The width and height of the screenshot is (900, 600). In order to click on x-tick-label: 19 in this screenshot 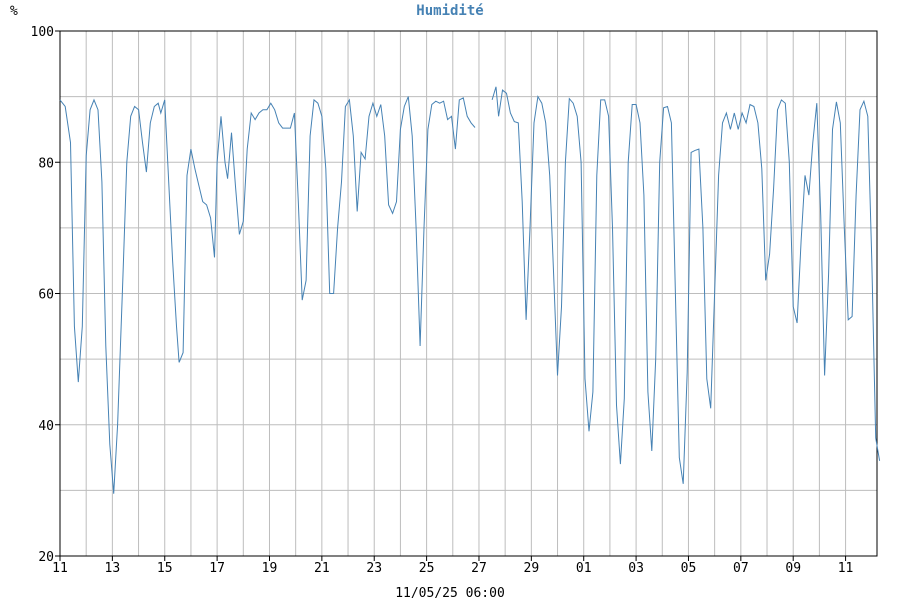, I will do `click(270, 568)`.